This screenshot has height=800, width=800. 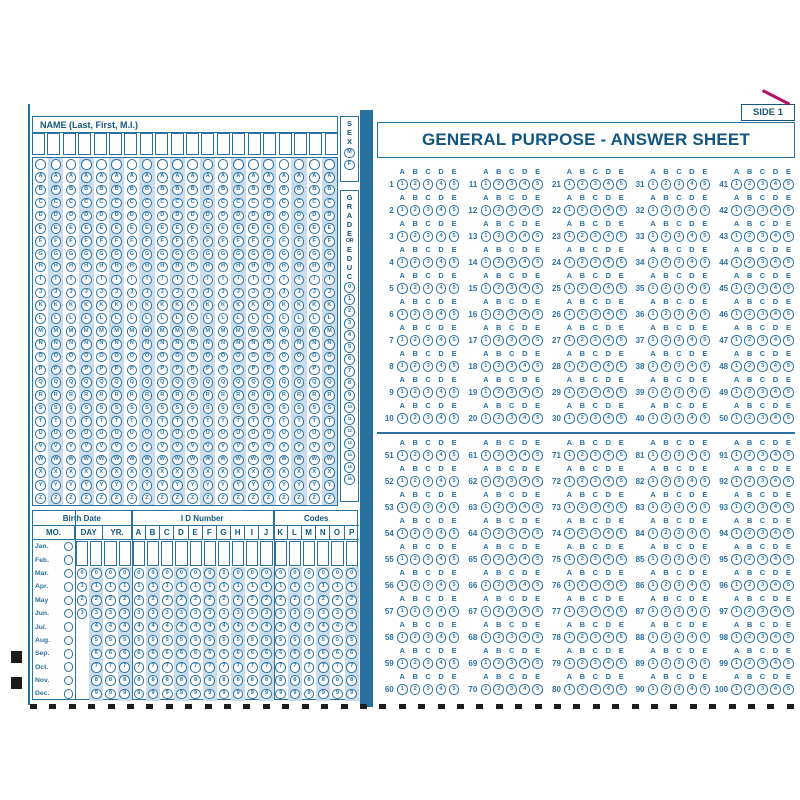 What do you see at coordinates (595, 366) in the screenshot?
I see `answer-bubble-q28-3: 3` at bounding box center [595, 366].